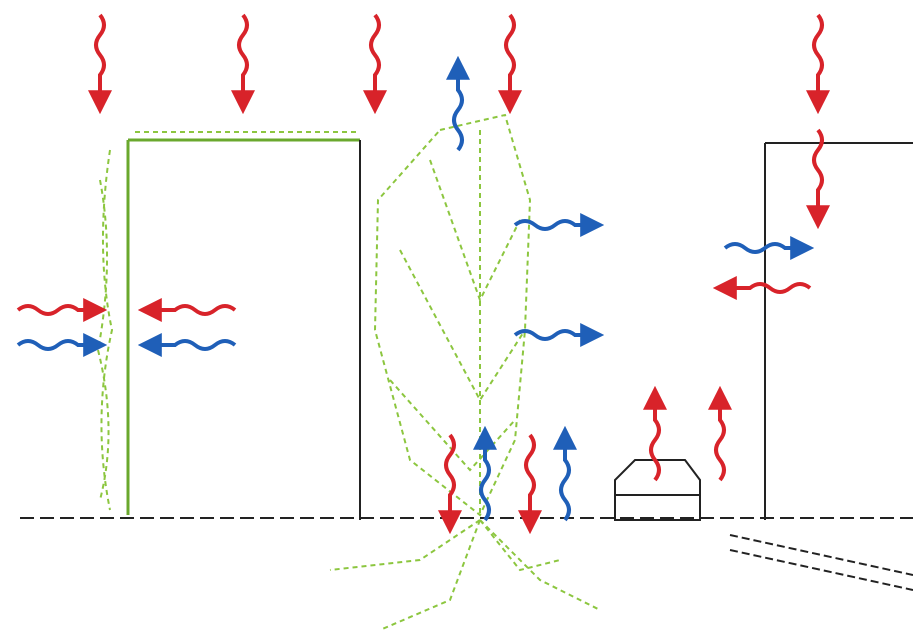 The width and height of the screenshot is (913, 632). I want to click on car, so click(657, 490).